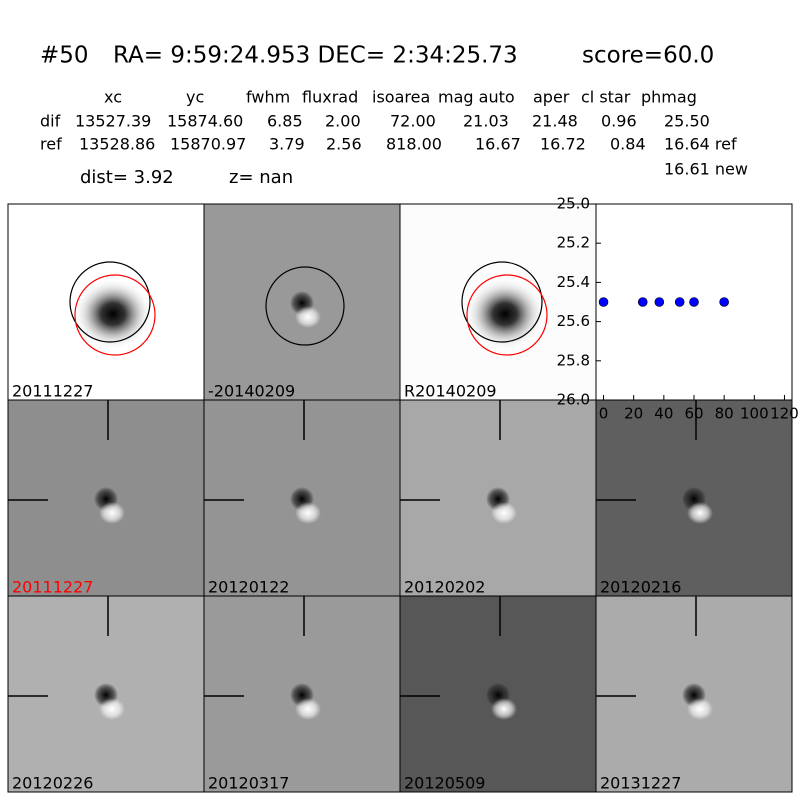  I want to click on table-cell: ref, so click(51, 144).